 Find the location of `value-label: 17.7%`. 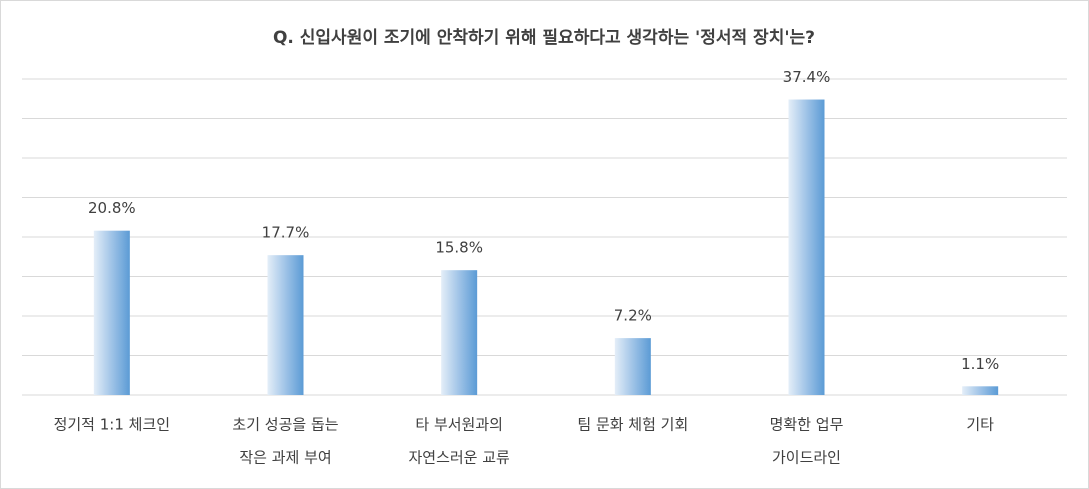

value-label: 17.7% is located at coordinates (286, 233).